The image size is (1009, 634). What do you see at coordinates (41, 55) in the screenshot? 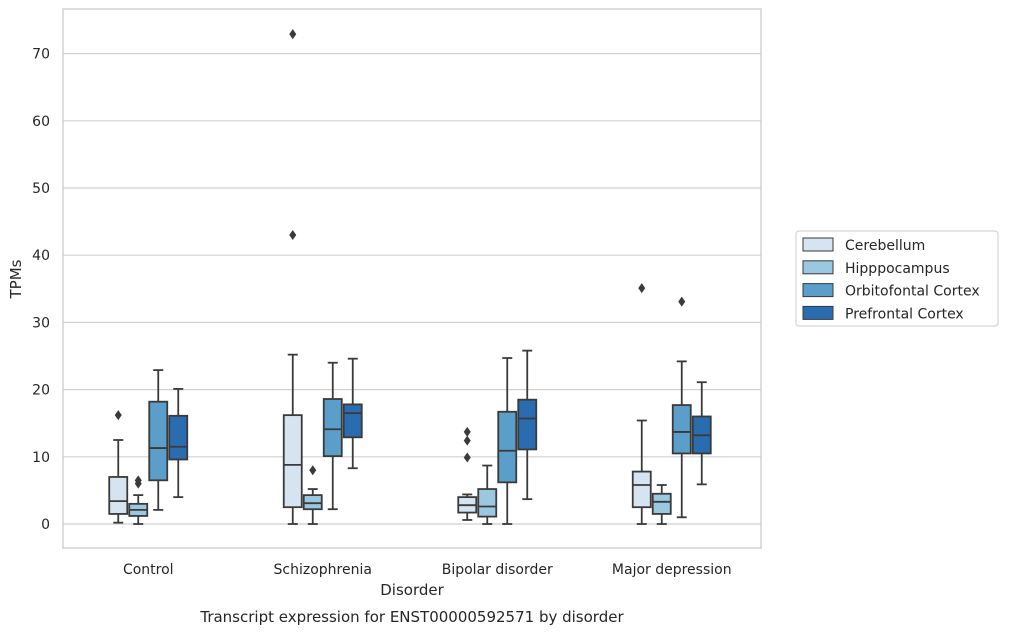
I see `y-tick-label: 70` at bounding box center [41, 55].